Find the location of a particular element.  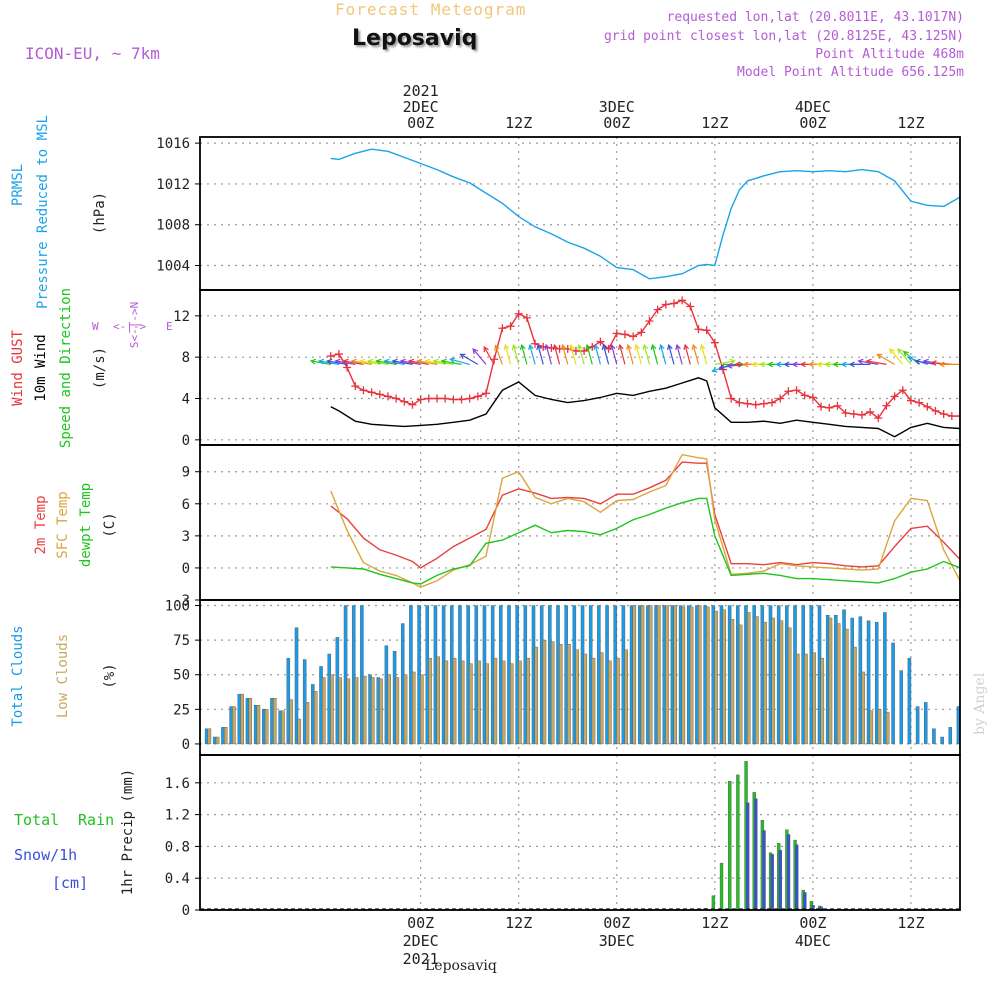

wind-10m-label: 10m Wind is located at coordinates (41, 367).